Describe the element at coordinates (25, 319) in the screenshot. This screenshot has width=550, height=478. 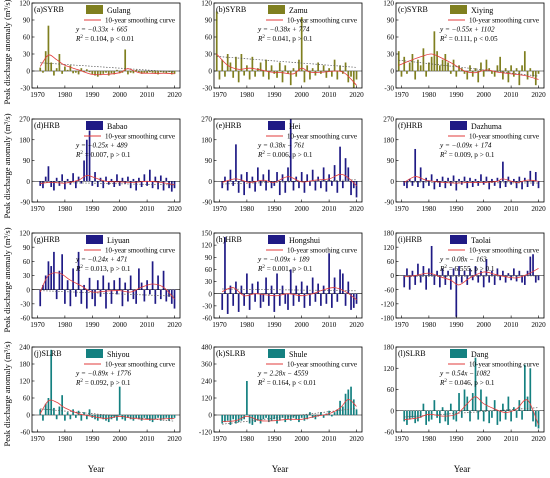
I see `y-tick-label: -60` at that location.